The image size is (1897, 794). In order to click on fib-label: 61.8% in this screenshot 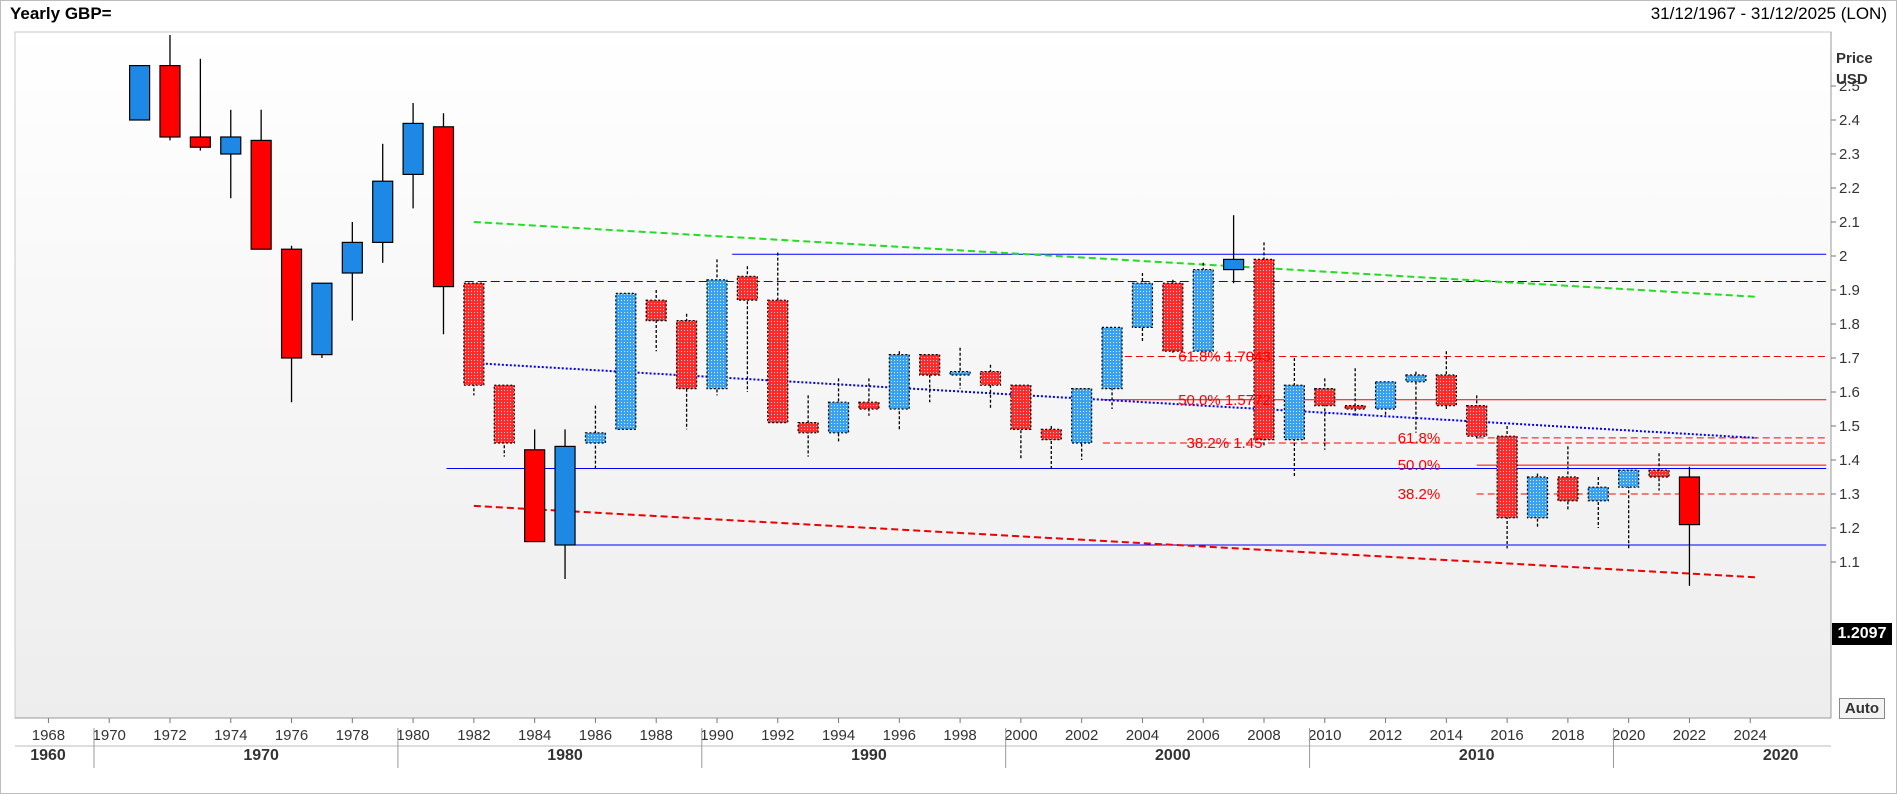, I will do `click(1419, 438)`.